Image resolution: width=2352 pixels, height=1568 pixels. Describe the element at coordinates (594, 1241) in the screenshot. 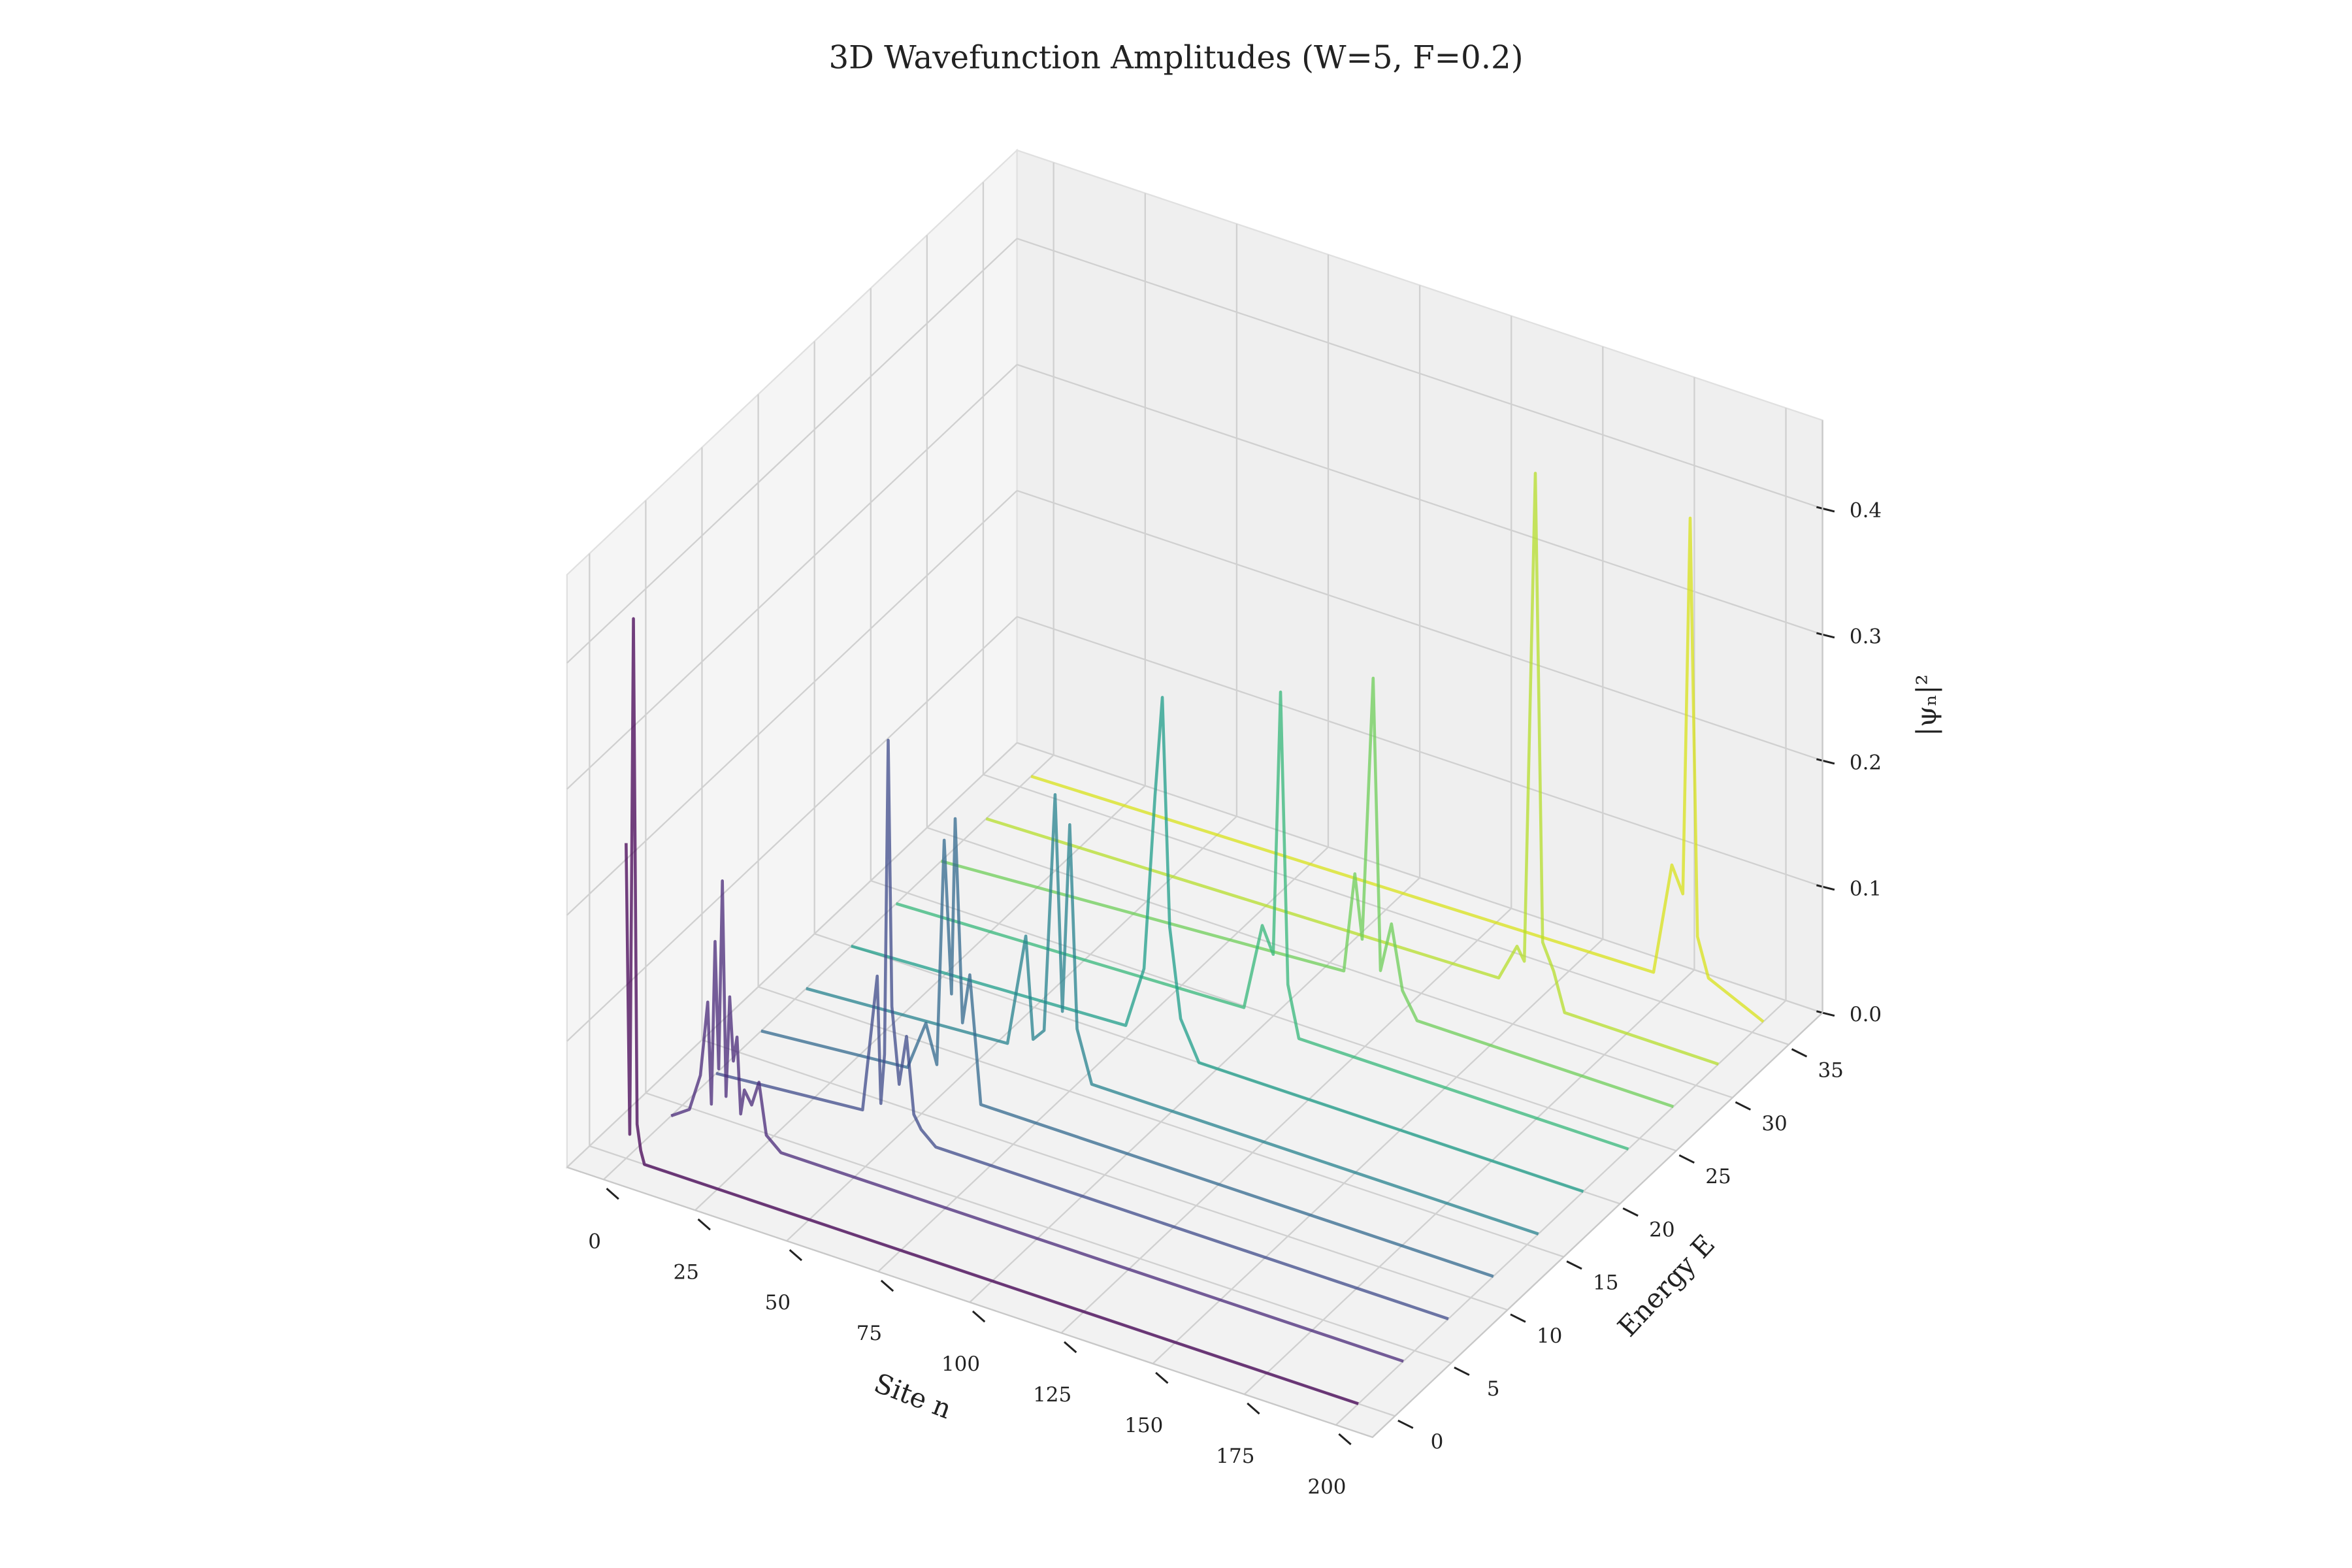

I see `x-tick-label: 0` at that location.